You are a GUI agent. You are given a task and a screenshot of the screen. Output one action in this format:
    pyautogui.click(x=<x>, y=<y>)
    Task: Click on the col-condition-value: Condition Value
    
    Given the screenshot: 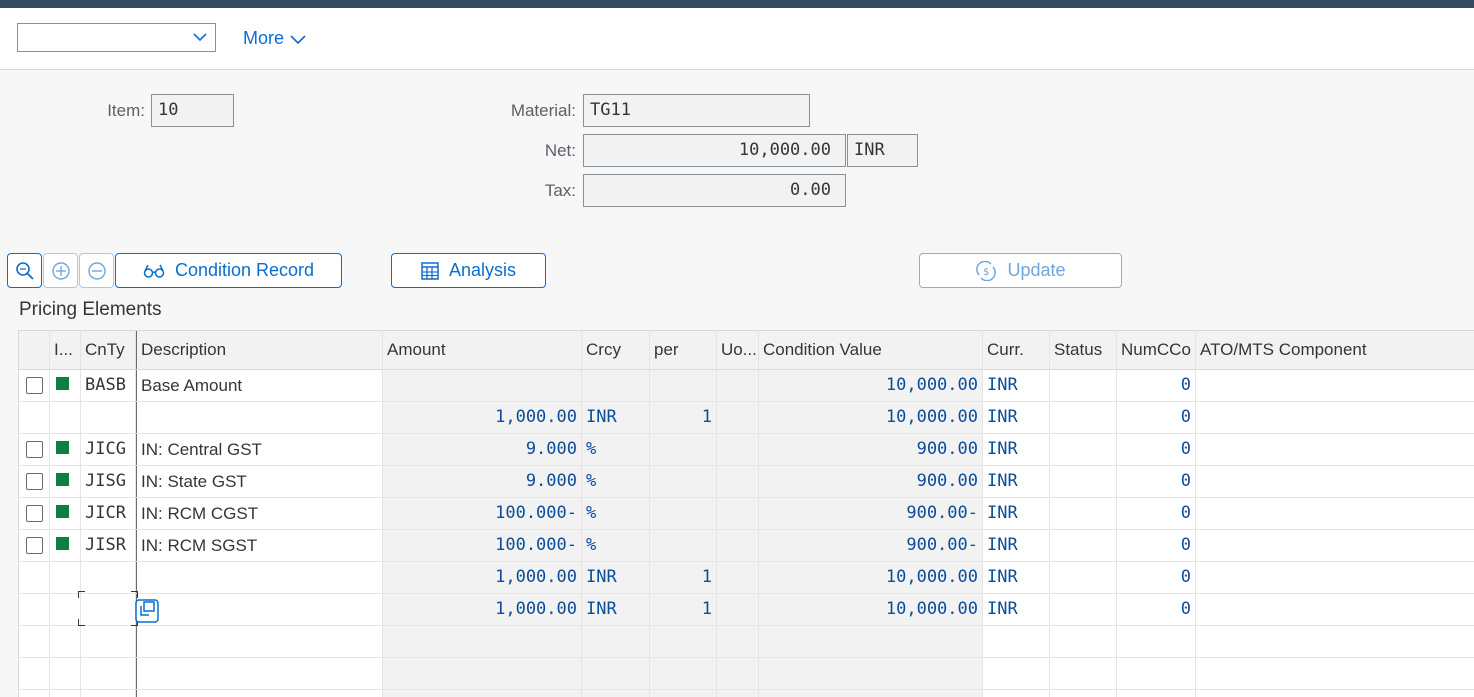 What is the action you would take?
    pyautogui.click(x=871, y=350)
    